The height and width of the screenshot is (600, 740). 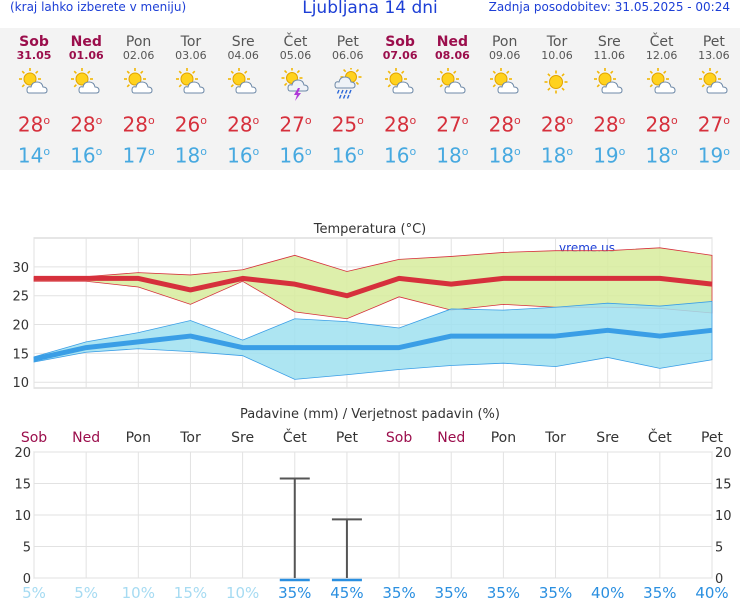 What do you see at coordinates (295, 84) in the screenshot?
I see `thunderstorm-icon` at bounding box center [295, 84].